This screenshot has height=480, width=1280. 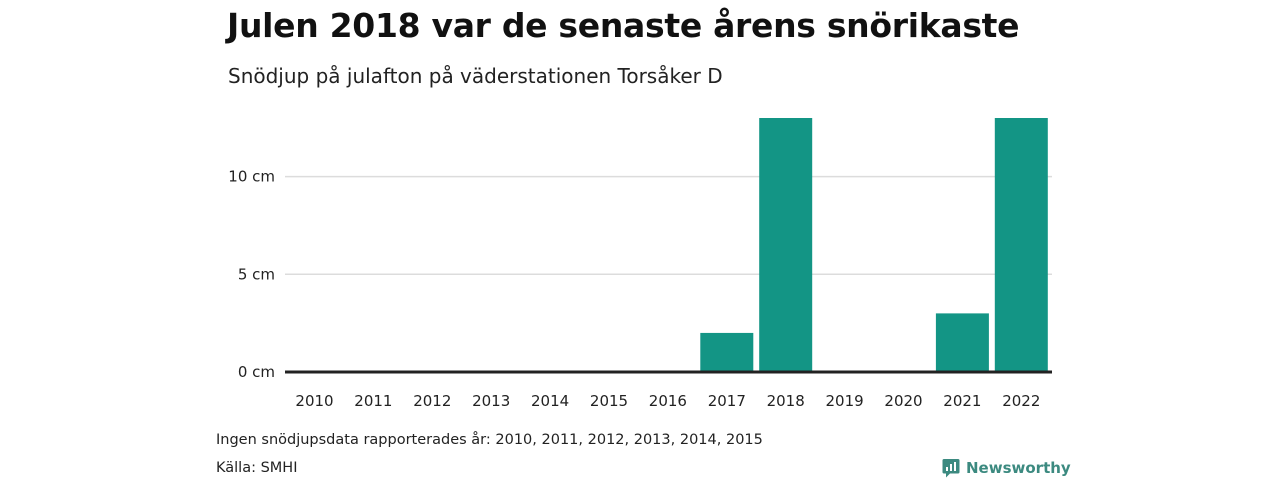 What do you see at coordinates (727, 352) in the screenshot?
I see `bar-2017` at bounding box center [727, 352].